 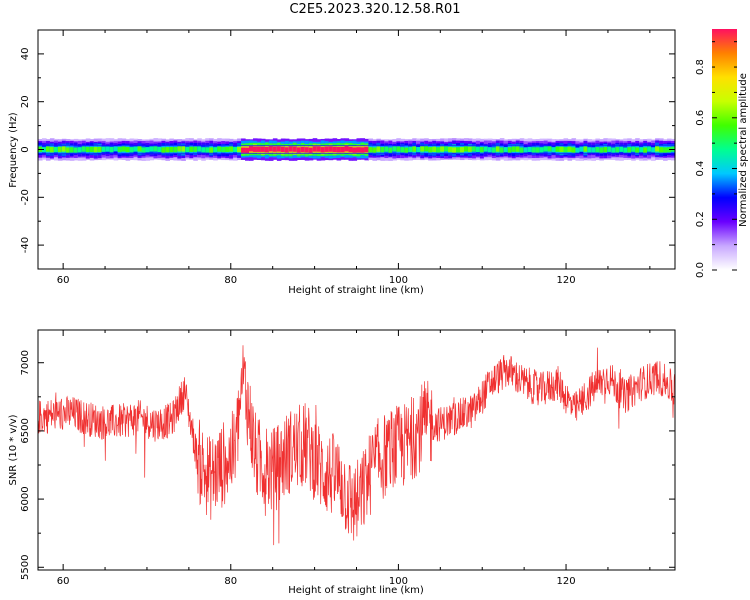 I want to click on snr-x-tick-label: 80, so click(x=230, y=581).